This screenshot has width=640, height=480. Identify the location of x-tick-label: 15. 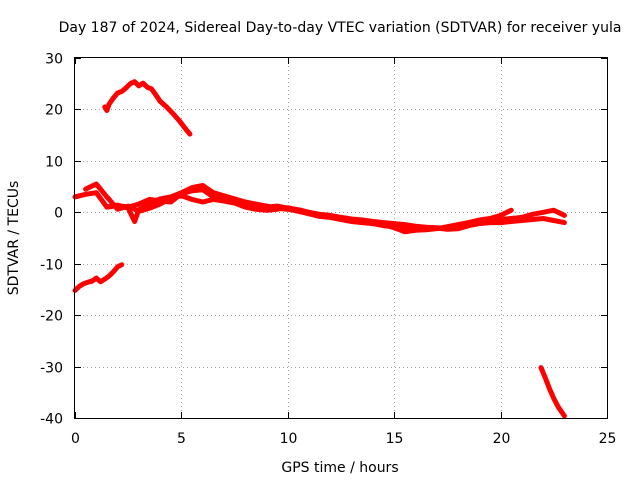
(395, 439).